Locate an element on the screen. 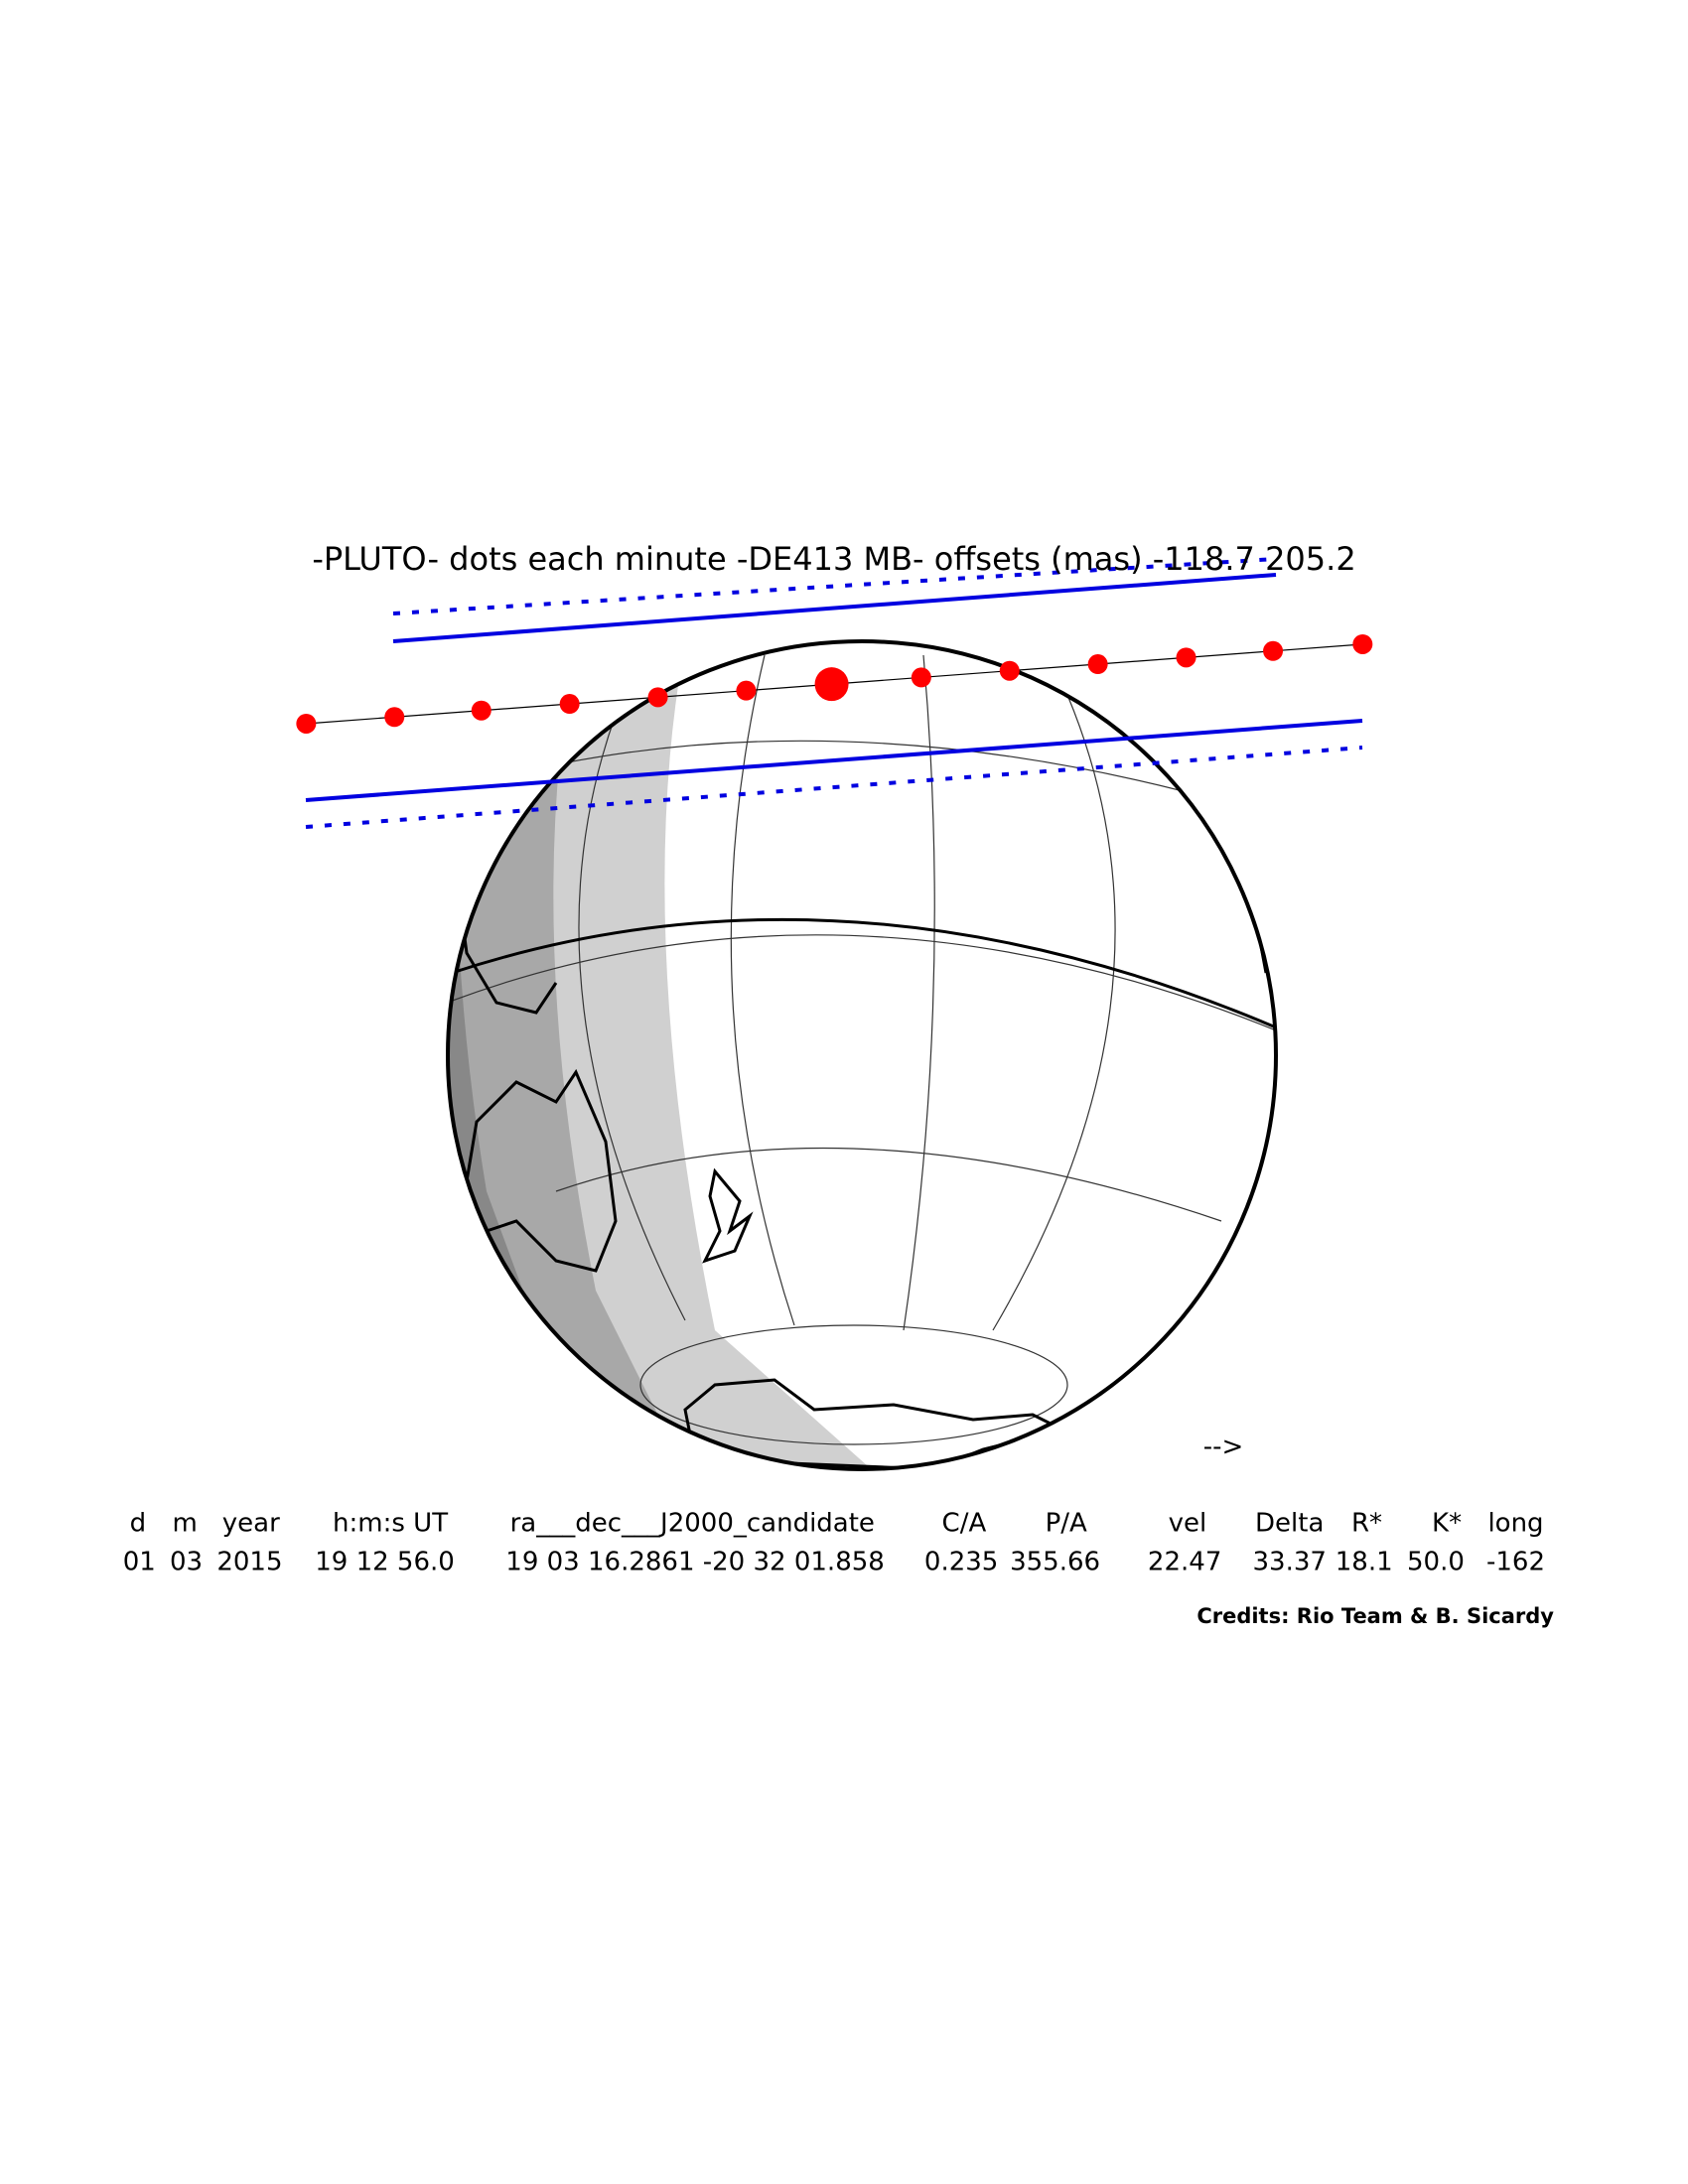 The width and height of the screenshot is (1688, 2184). table-header: ra___dec___J2000_candidate is located at coordinates (692, 1524).